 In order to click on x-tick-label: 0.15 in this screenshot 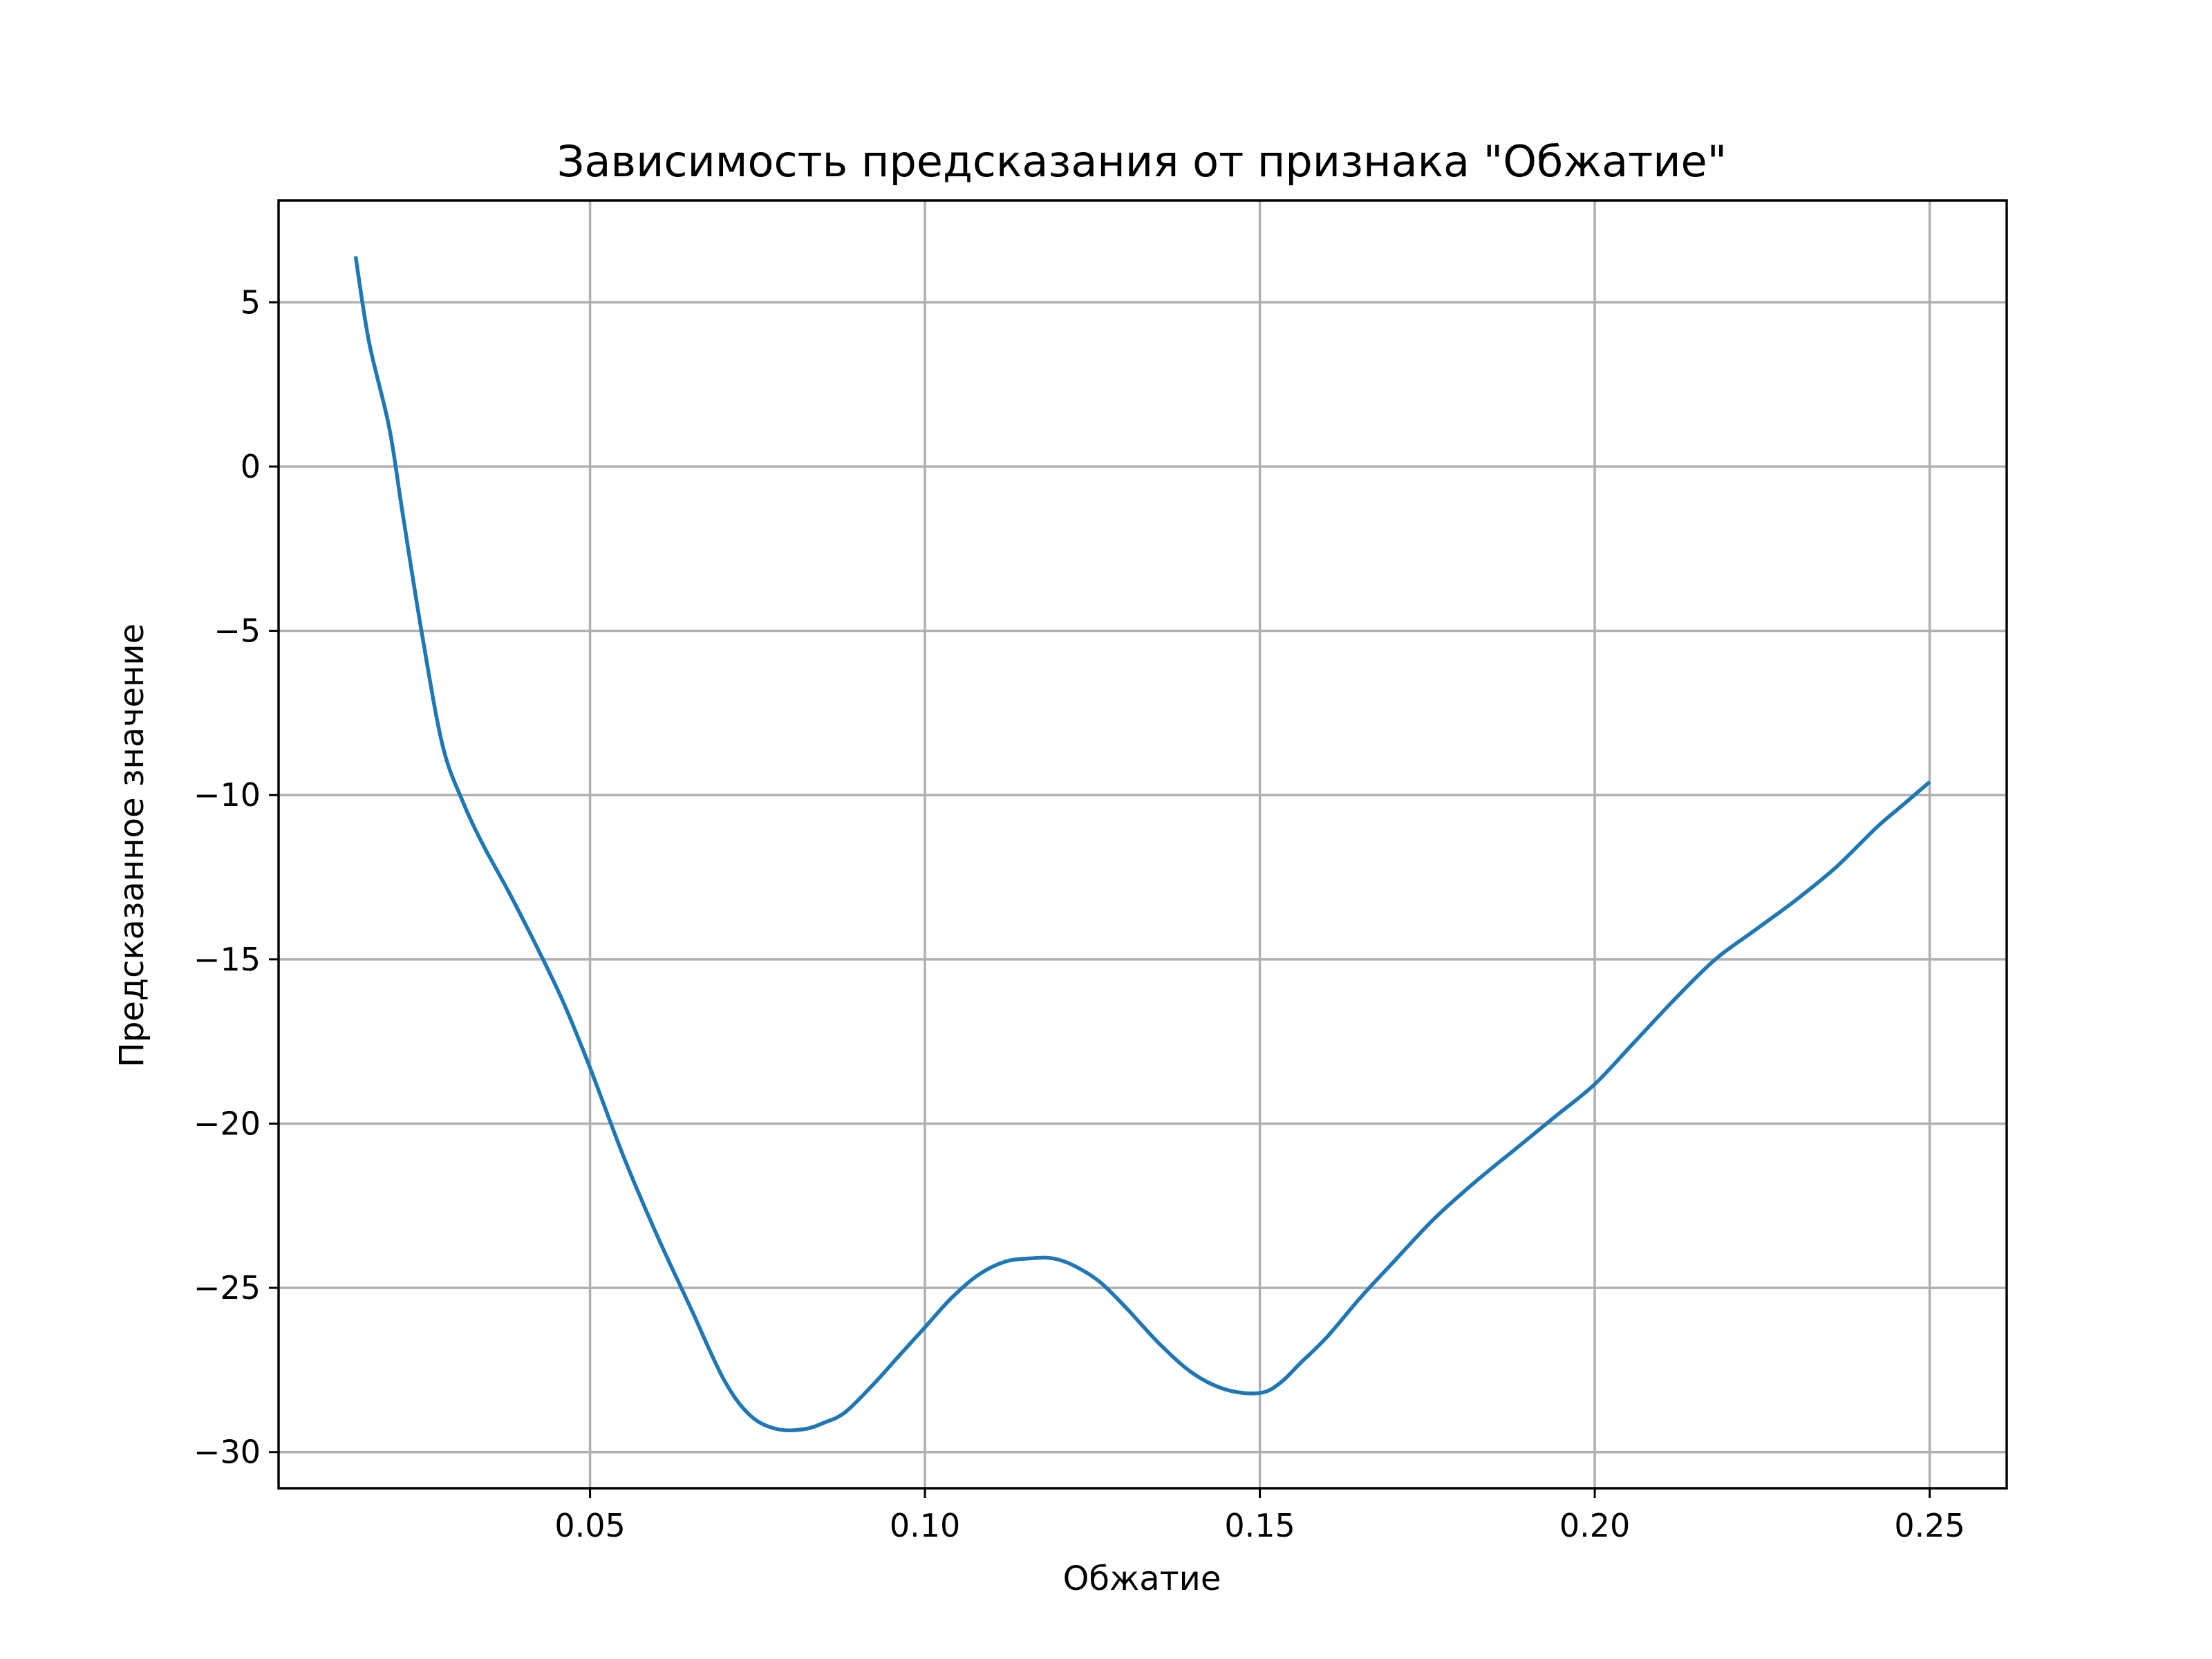, I will do `click(1259, 1525)`.